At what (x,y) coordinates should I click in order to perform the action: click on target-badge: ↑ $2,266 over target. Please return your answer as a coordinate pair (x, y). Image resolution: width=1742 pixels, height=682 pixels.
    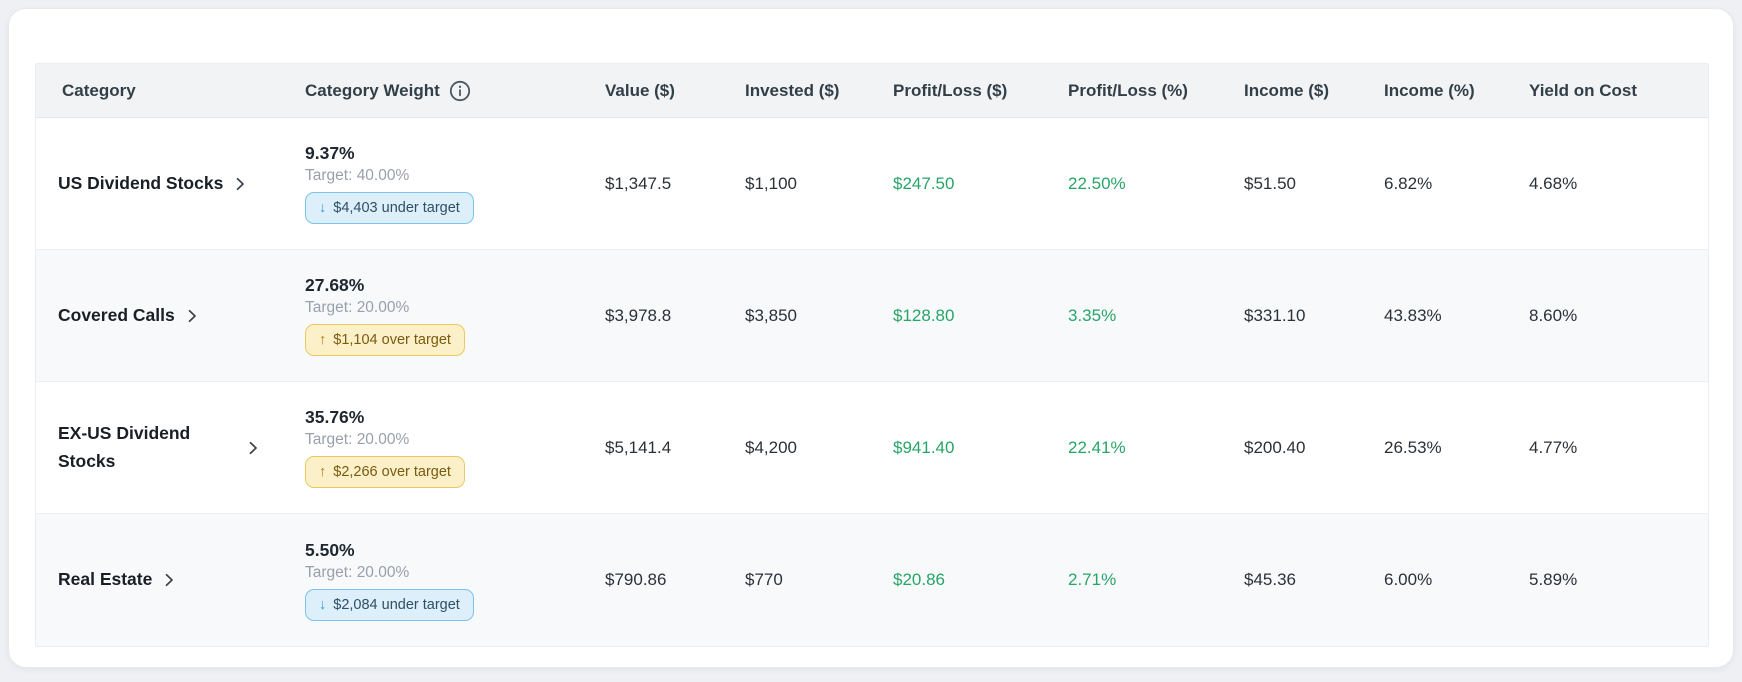
    Looking at the image, I should click on (385, 472).